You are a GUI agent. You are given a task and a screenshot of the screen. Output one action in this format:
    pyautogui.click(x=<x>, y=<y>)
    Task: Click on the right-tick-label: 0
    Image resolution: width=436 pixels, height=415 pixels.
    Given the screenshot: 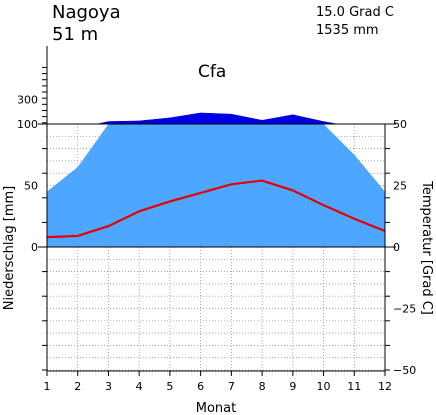 What is the action you would take?
    pyautogui.click(x=396, y=247)
    